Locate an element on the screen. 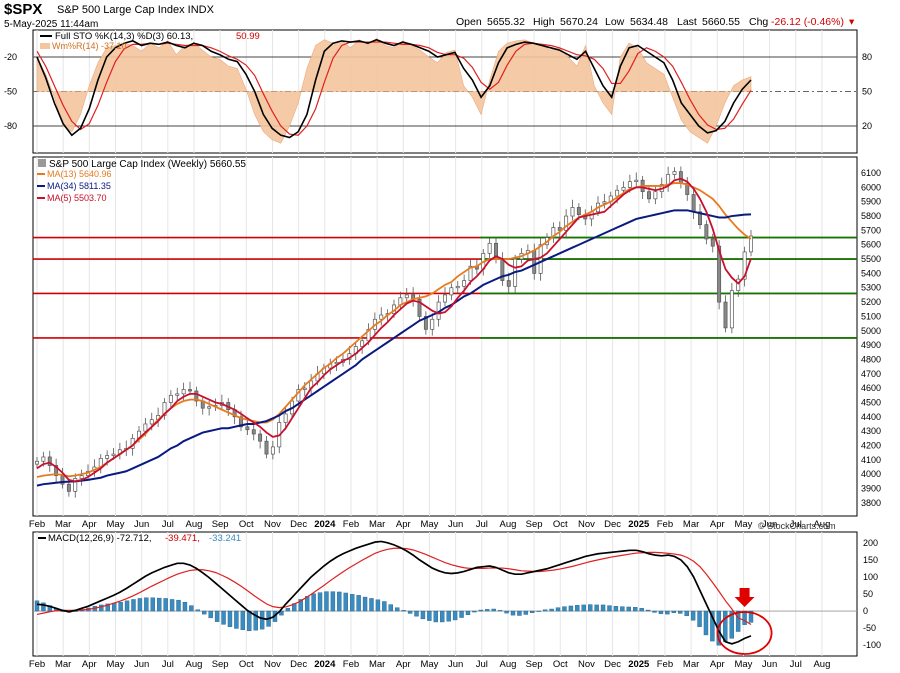 This screenshot has height=673, width=900. month-label: 2024 is located at coordinates (325, 524).